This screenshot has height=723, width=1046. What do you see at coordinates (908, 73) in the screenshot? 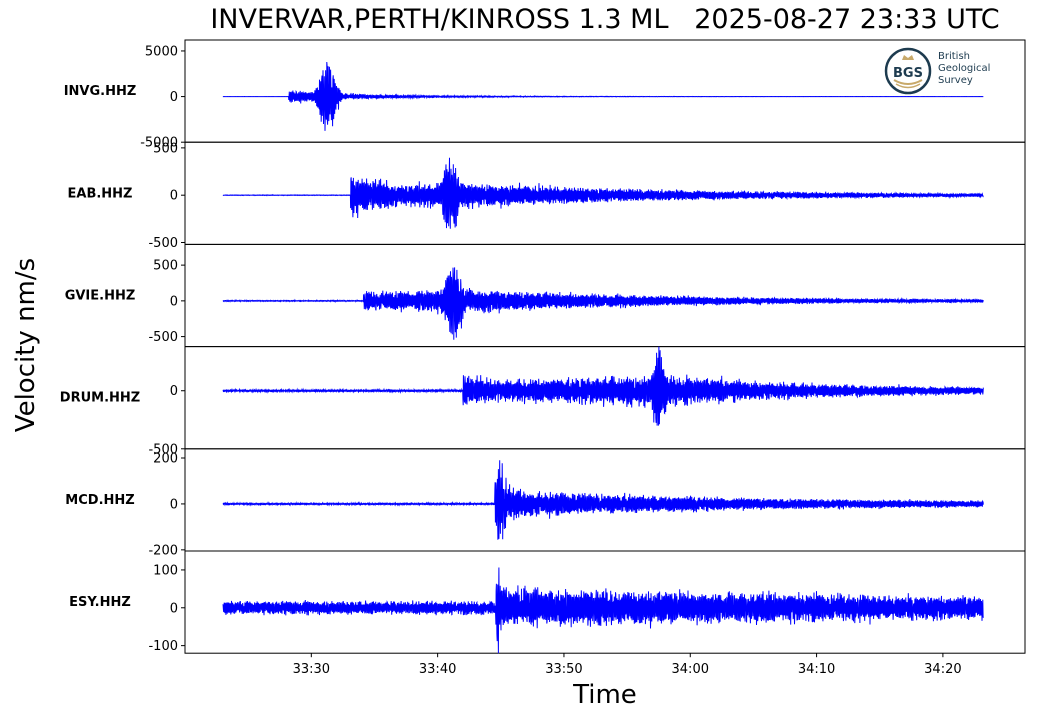
I see `logo-badge-text: BGS` at bounding box center [908, 73].